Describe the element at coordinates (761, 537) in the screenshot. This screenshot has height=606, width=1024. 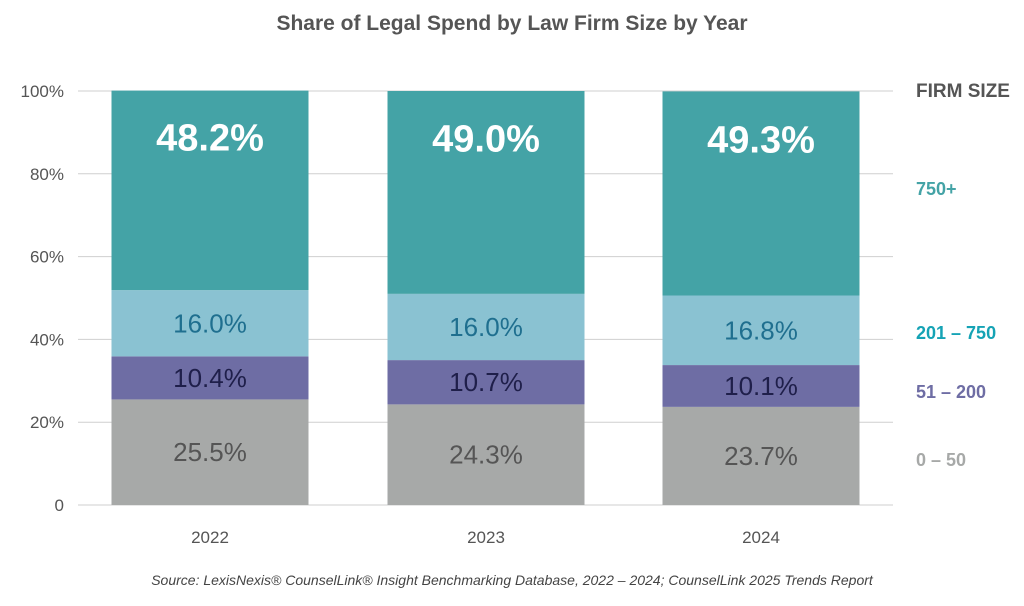
I see `x-tick-label: 2024` at that location.